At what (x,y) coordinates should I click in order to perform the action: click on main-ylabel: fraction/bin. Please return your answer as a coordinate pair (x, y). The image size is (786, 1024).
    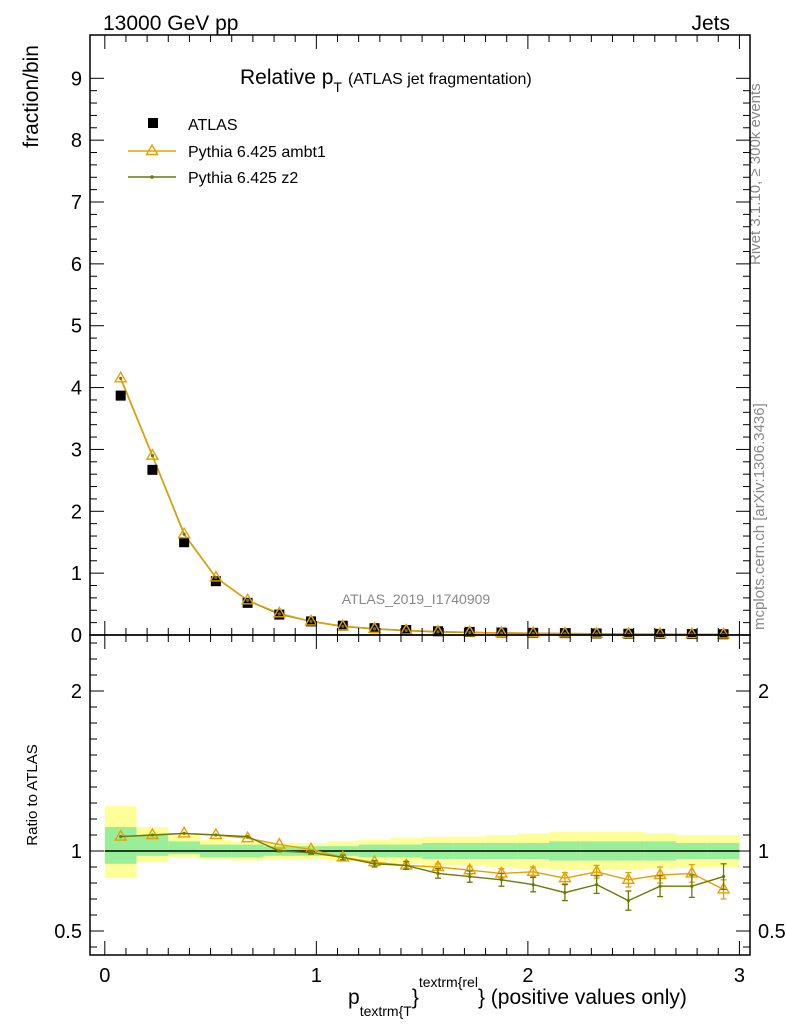
    Looking at the image, I should click on (31, 96).